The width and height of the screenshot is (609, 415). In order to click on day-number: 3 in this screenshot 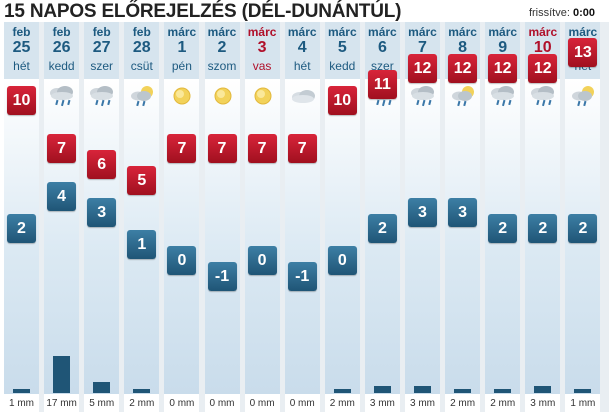, I will do `click(262, 47)`.